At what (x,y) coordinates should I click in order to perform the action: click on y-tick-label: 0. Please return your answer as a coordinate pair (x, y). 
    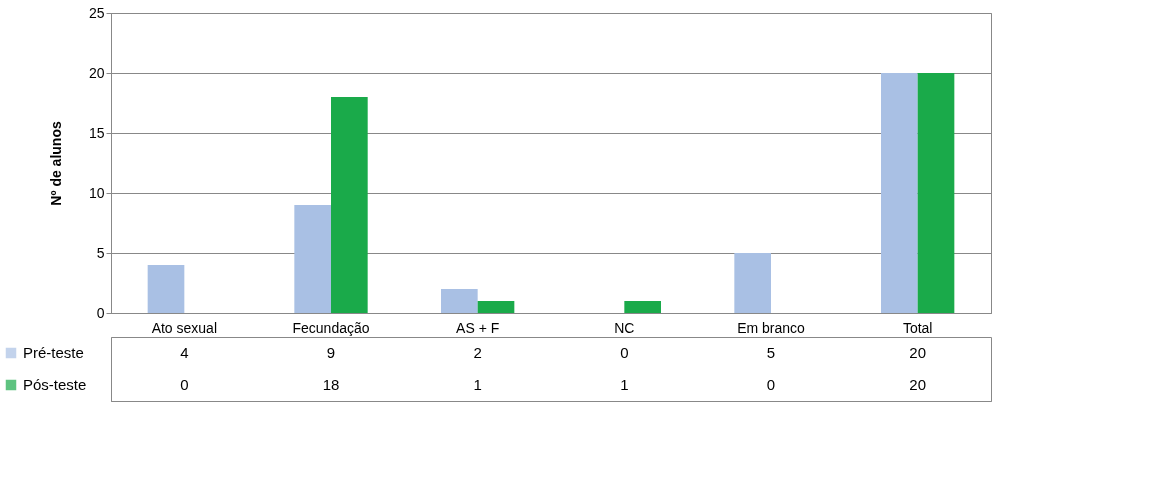
    Looking at the image, I should click on (100, 312).